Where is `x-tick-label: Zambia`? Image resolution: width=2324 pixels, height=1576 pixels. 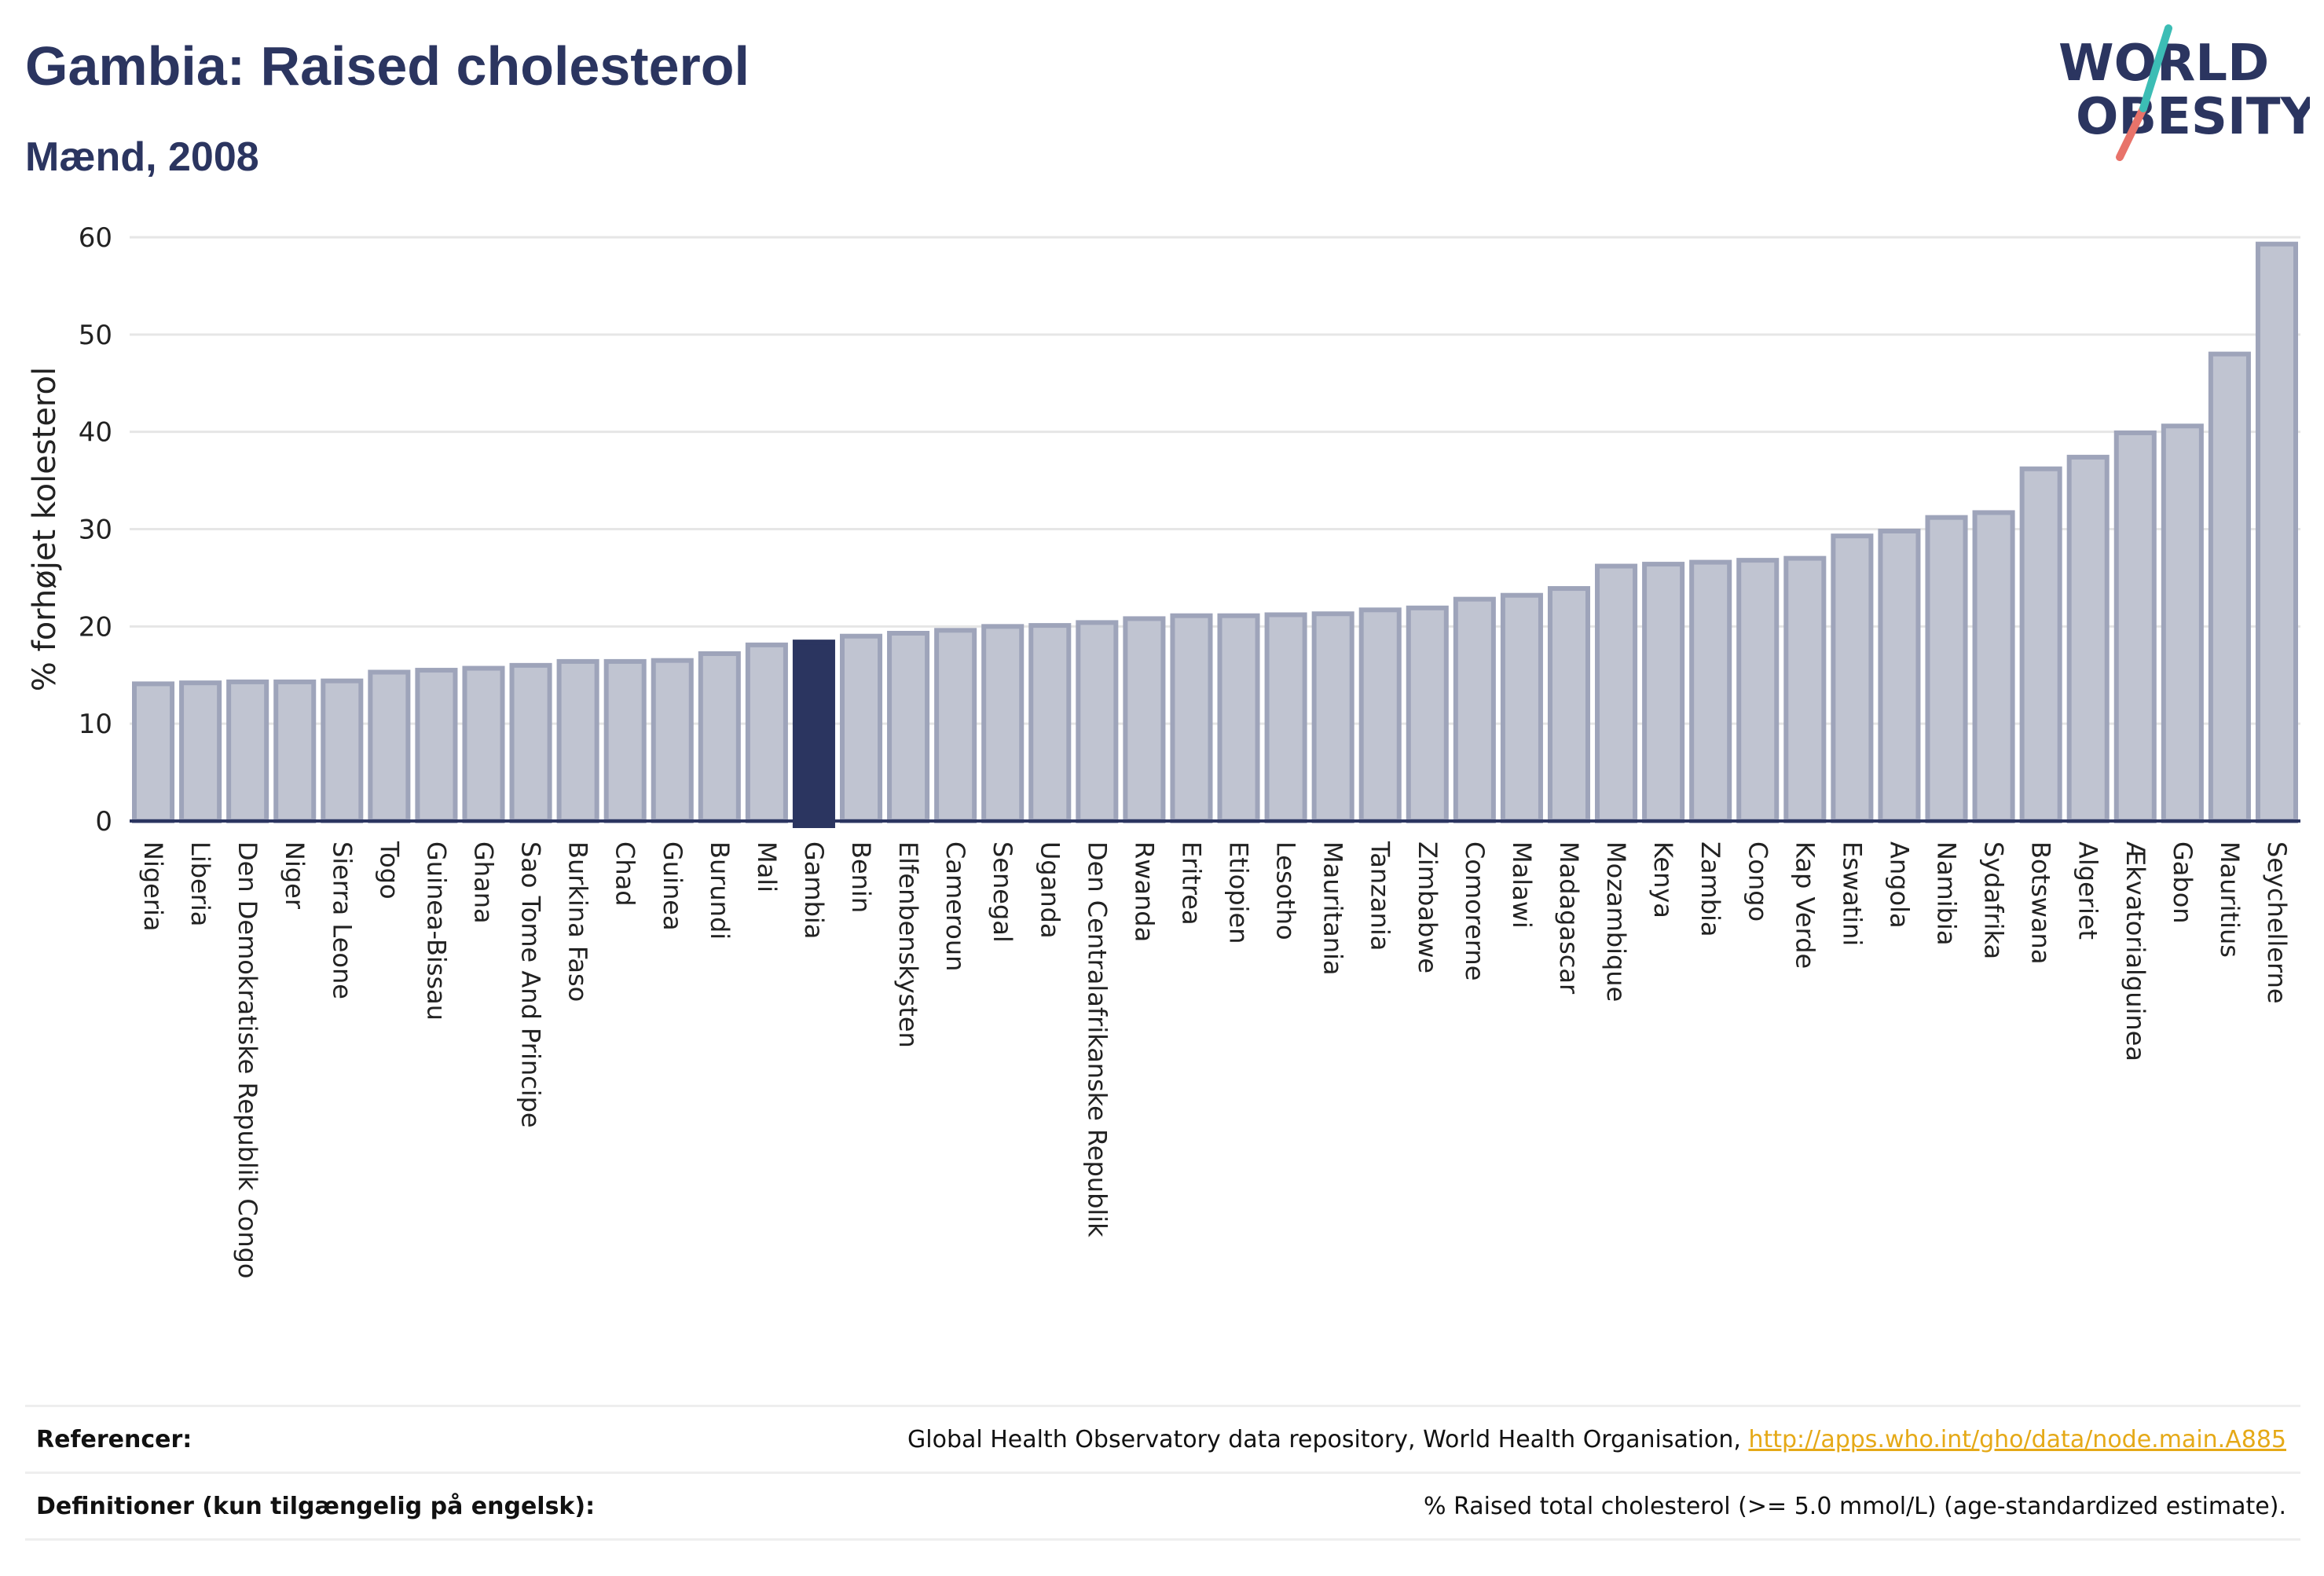 x-tick-label: Zambia is located at coordinates (1710, 889).